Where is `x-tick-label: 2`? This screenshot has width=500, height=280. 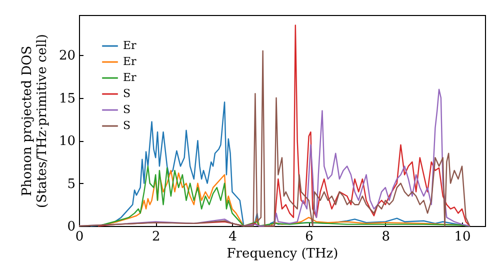 x-tick-label: 2 is located at coordinates (156, 237).